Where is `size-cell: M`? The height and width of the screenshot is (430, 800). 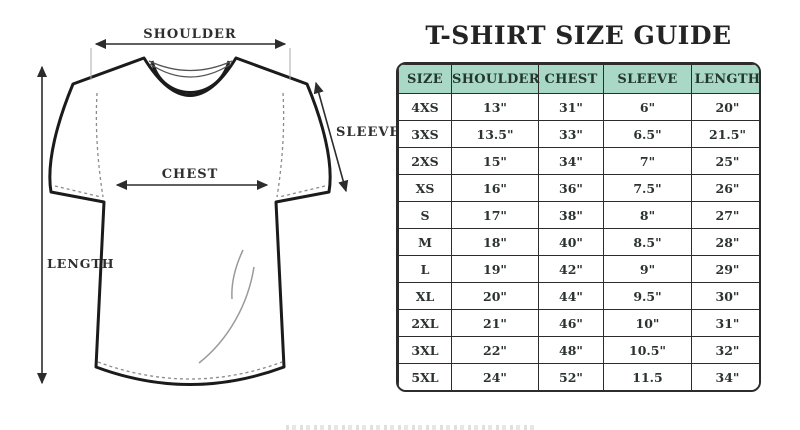
size-cell: M is located at coordinates (425, 242).